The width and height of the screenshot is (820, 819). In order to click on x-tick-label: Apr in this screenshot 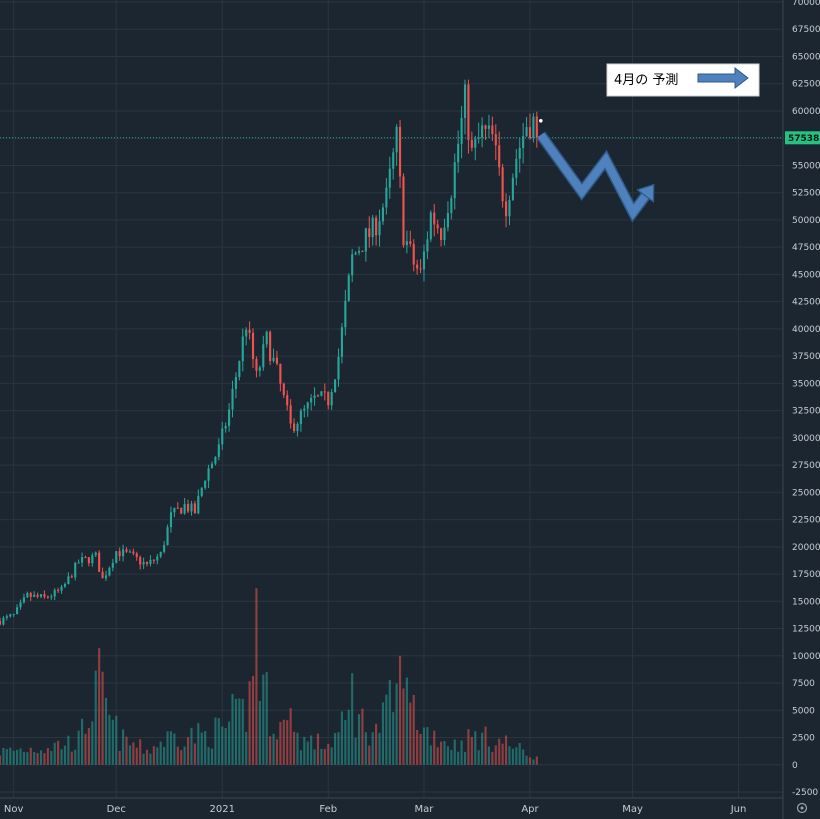, I will do `click(530, 809)`.